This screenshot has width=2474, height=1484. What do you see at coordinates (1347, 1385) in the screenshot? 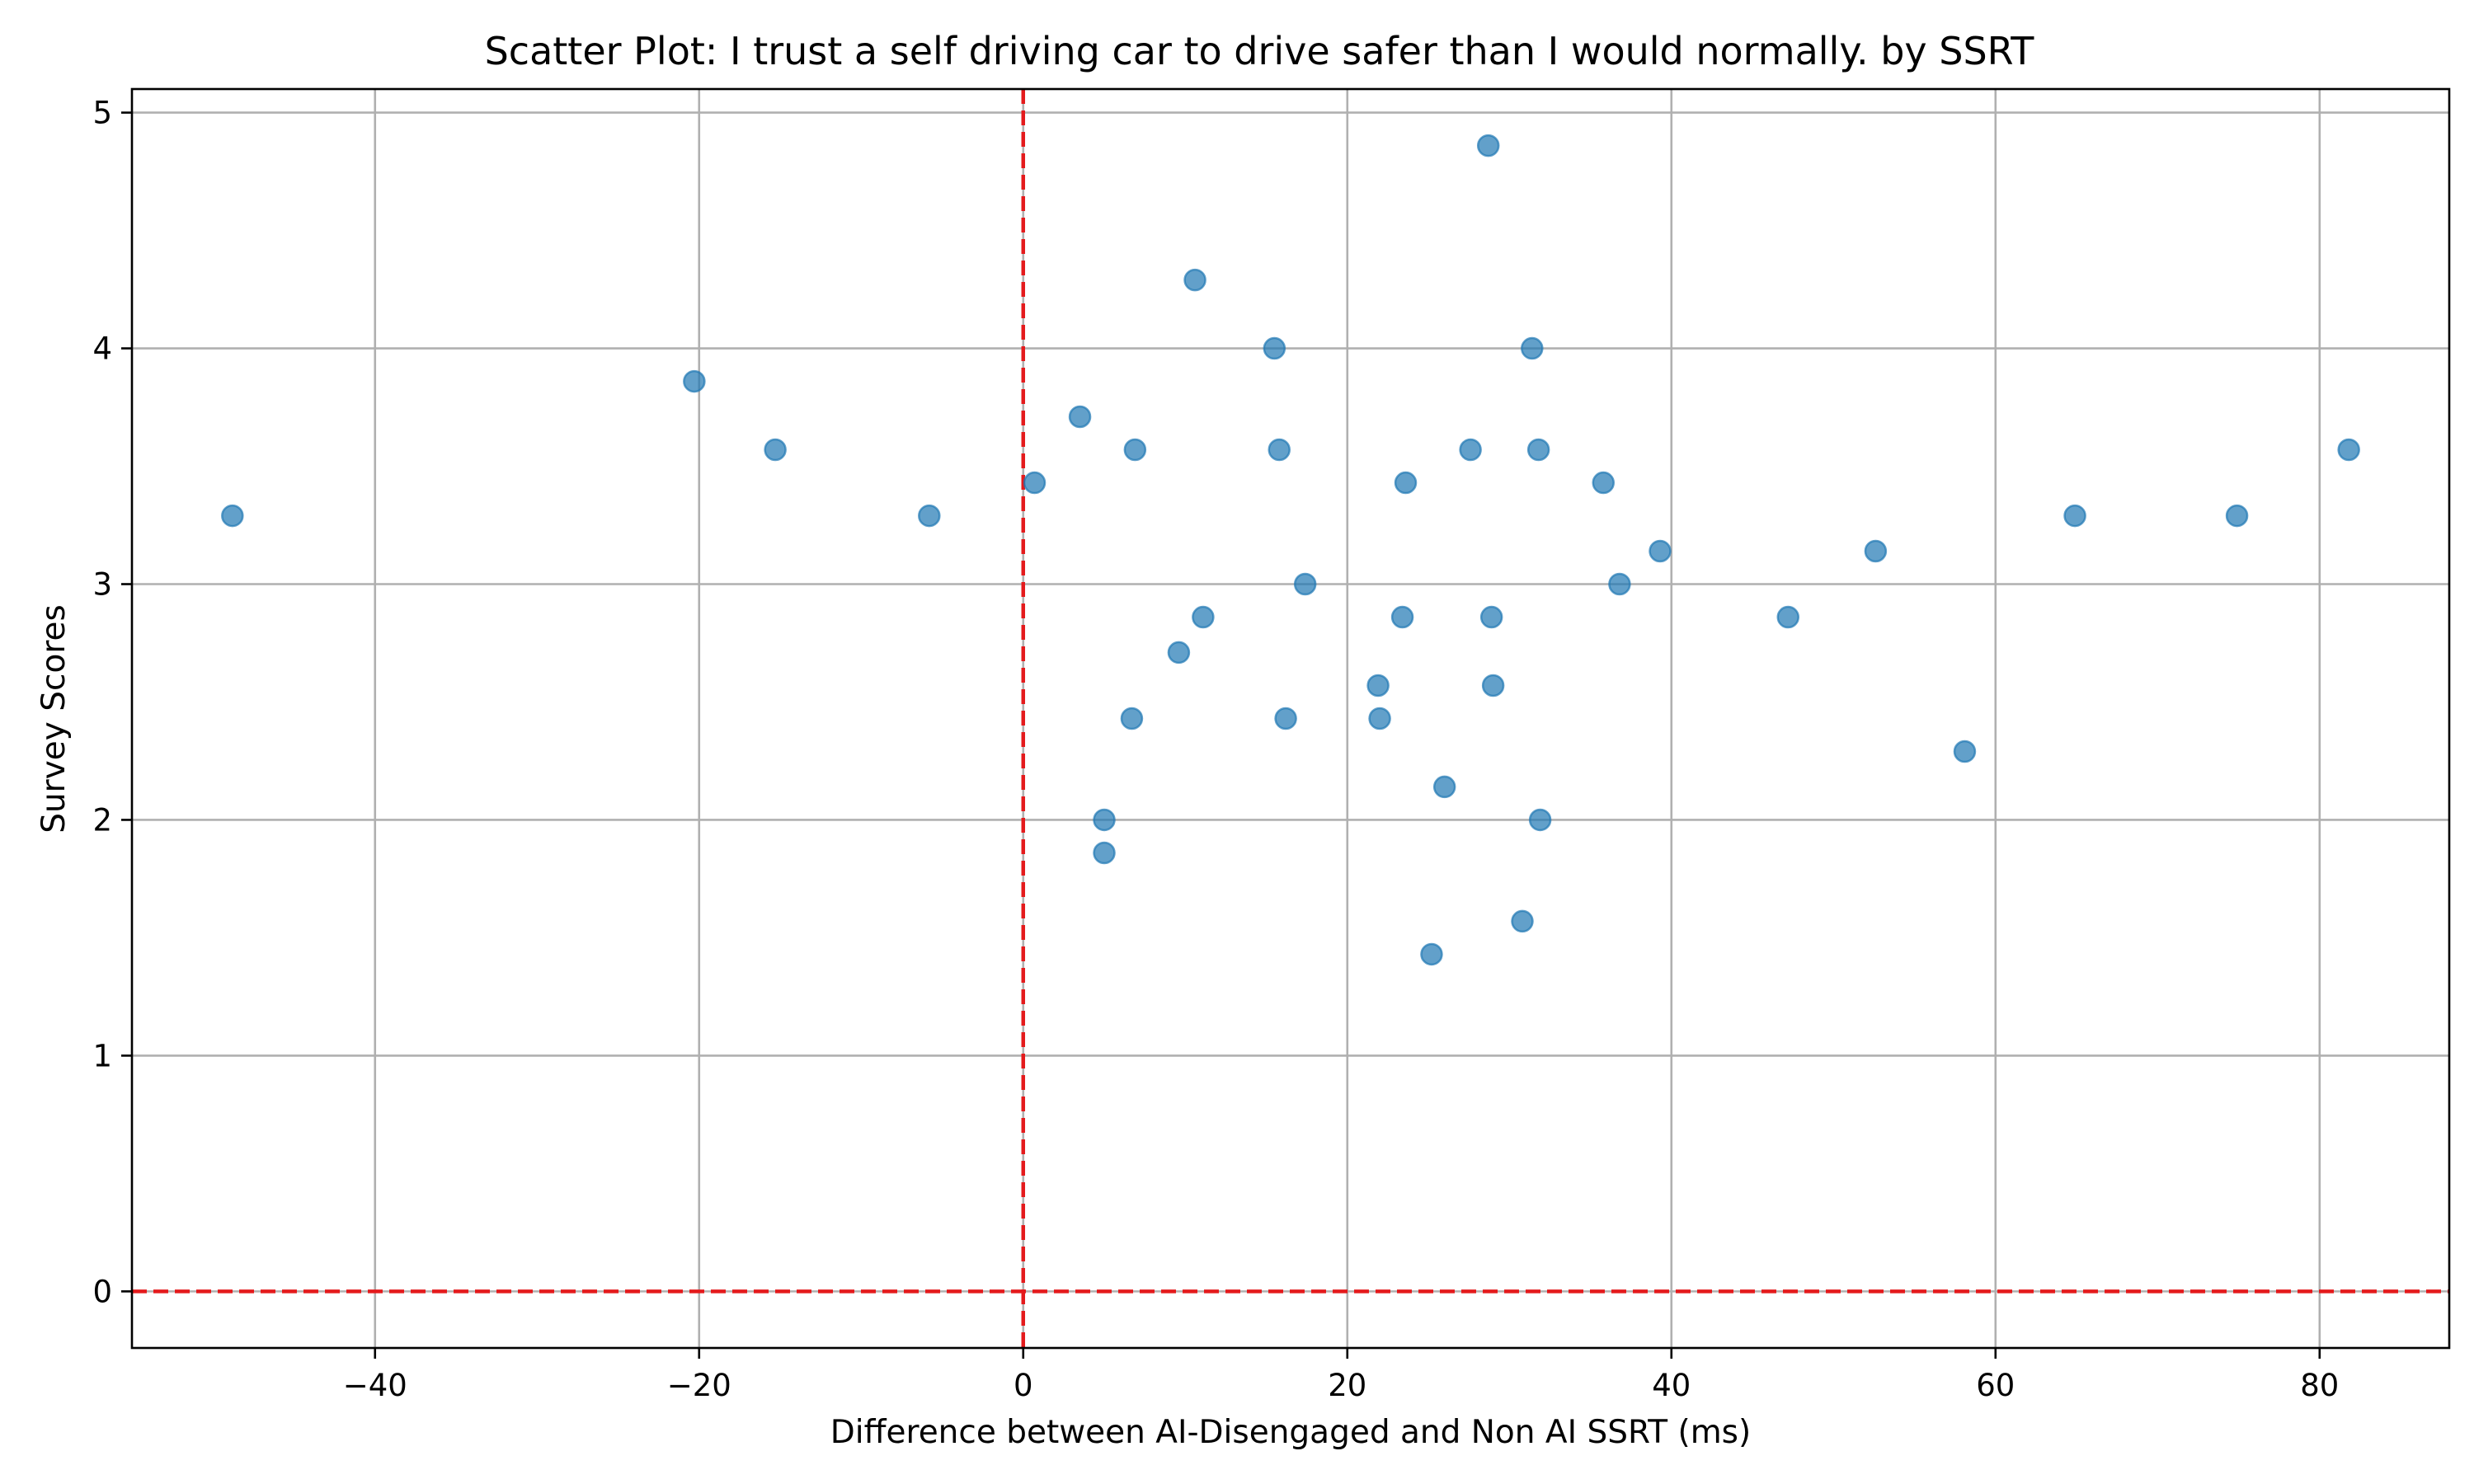
I see `x-tick-label: 20` at bounding box center [1347, 1385].